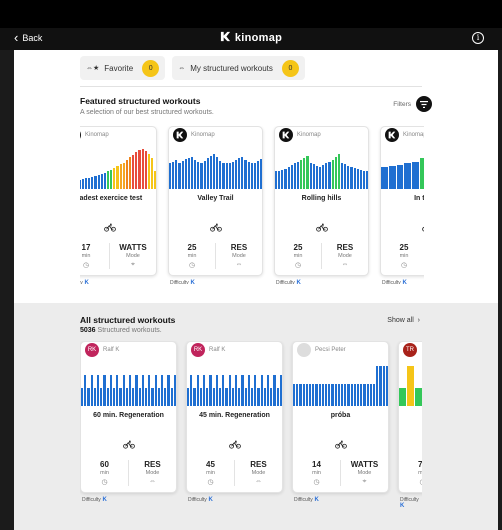 The height and width of the screenshot is (530, 502). What do you see at coordinates (238, 68) in the screenshot?
I see `my-workouts-chip: ⇔ My structured workouts 0` at bounding box center [238, 68].